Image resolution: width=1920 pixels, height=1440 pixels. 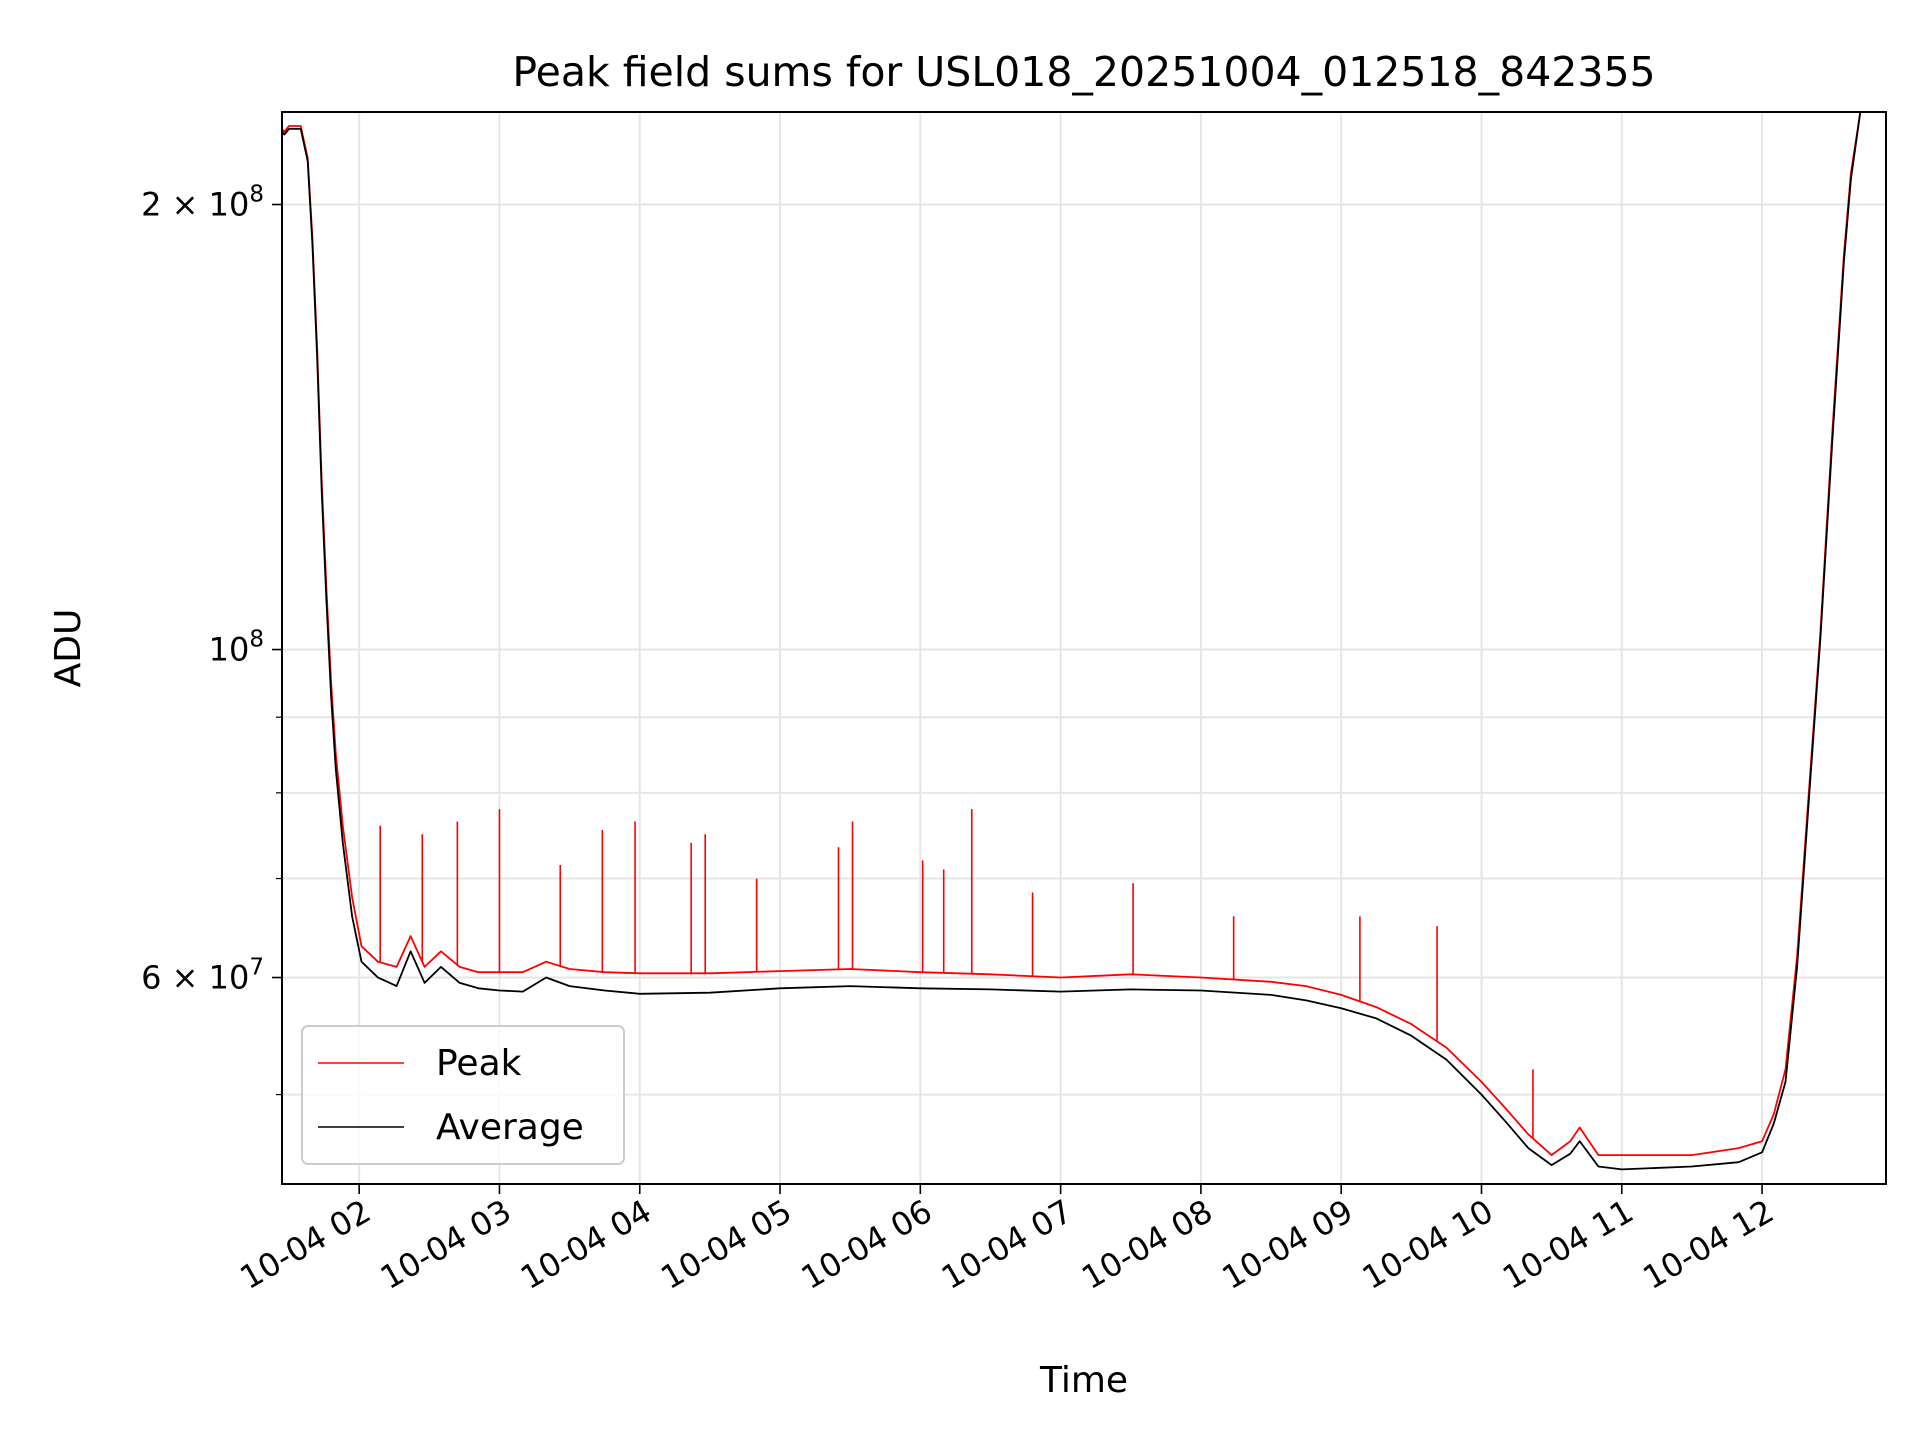 What do you see at coordinates (1083, 1380) in the screenshot?
I see `x-axis-label: Time` at bounding box center [1083, 1380].